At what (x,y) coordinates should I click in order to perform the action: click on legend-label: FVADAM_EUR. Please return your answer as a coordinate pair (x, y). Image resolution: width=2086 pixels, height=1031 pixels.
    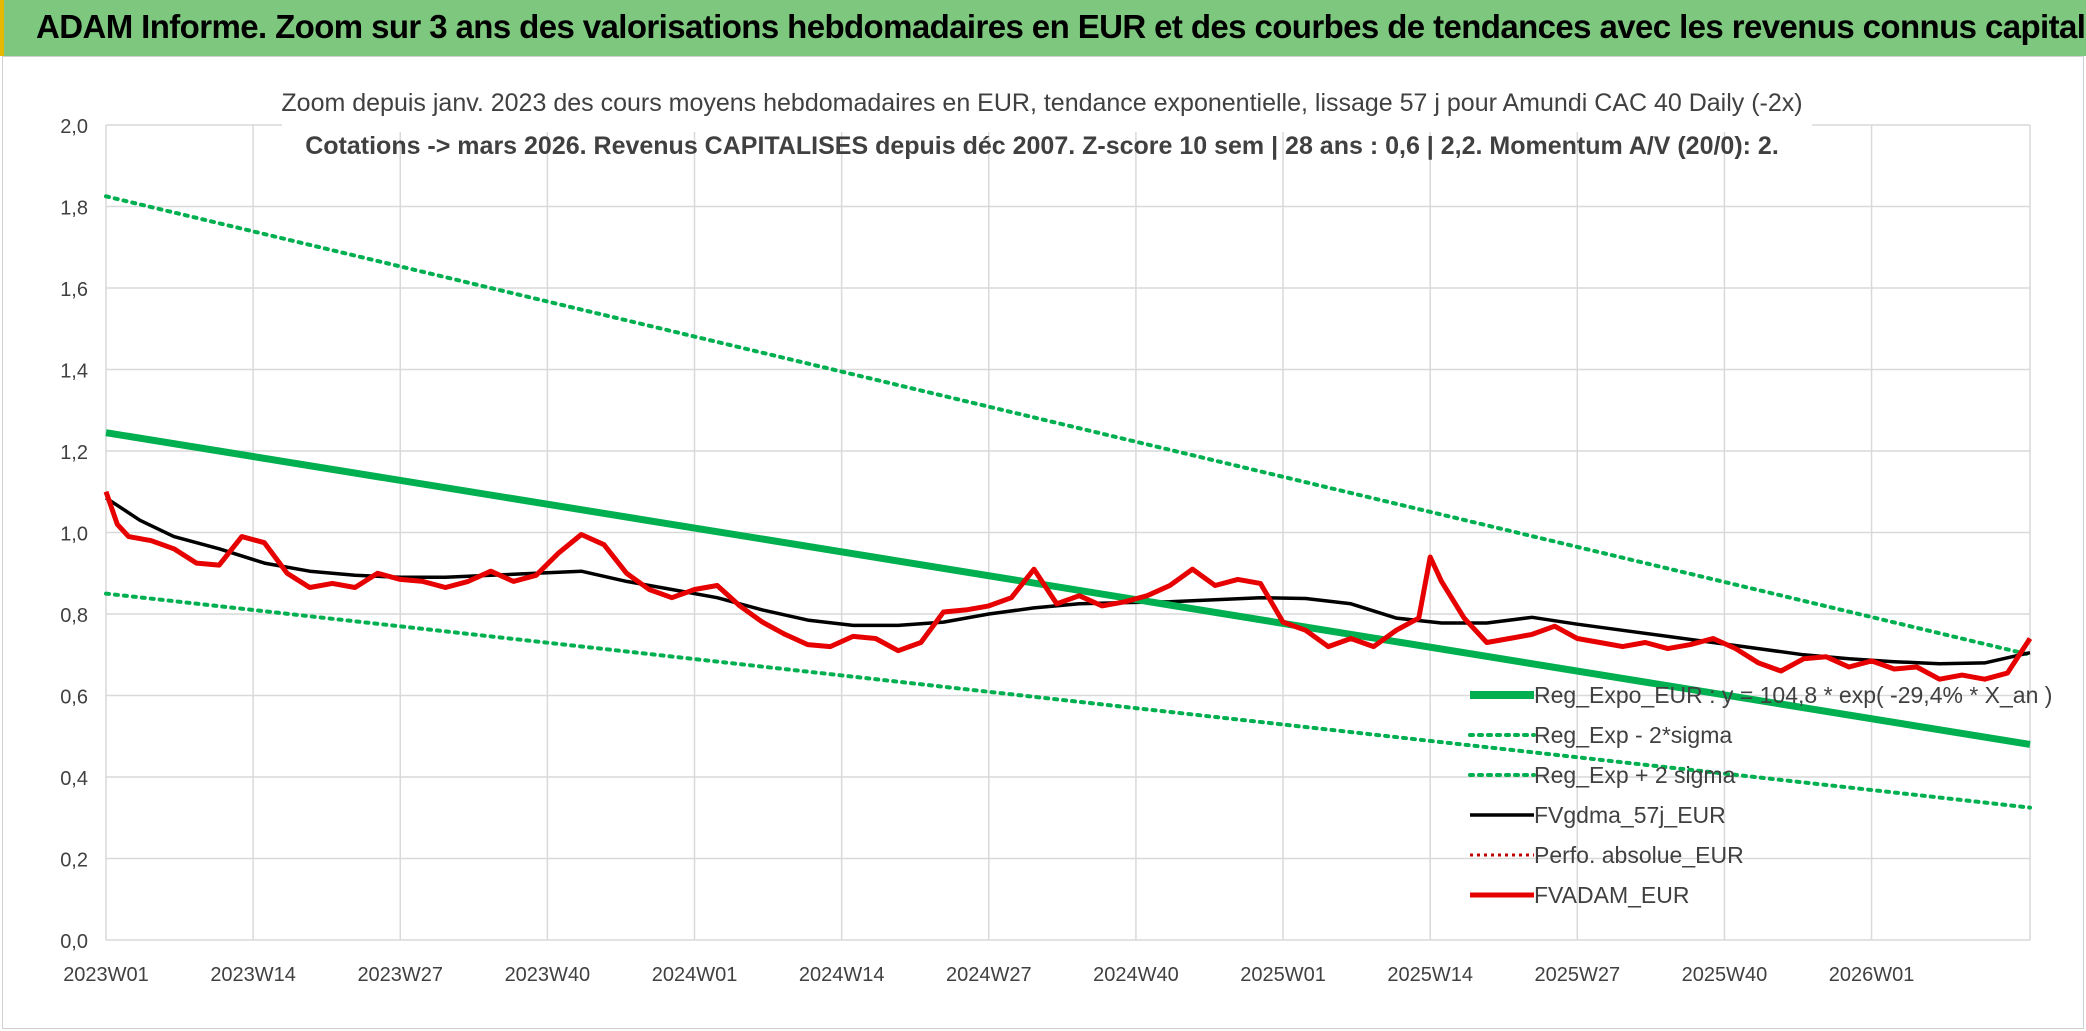
    Looking at the image, I should click on (1612, 895).